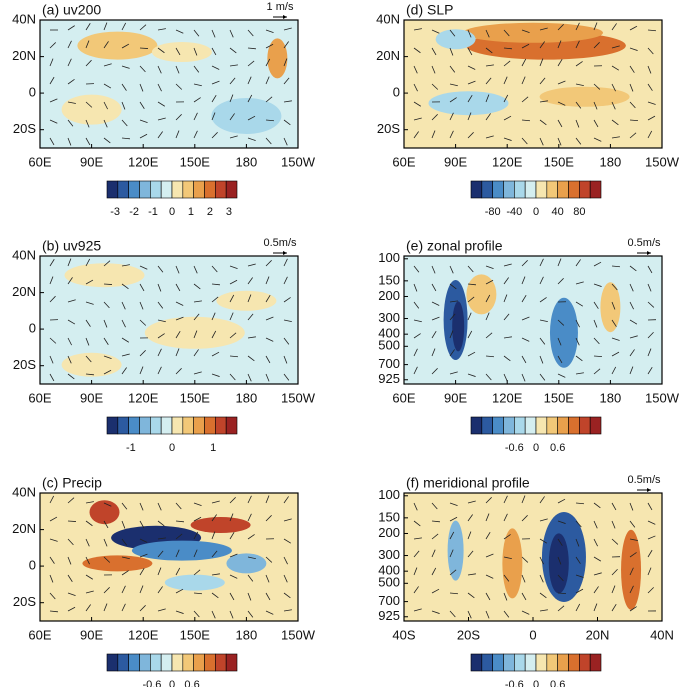  Describe the element at coordinates (91, 634) in the screenshot. I see `x-tick-label: 90E` at that location.